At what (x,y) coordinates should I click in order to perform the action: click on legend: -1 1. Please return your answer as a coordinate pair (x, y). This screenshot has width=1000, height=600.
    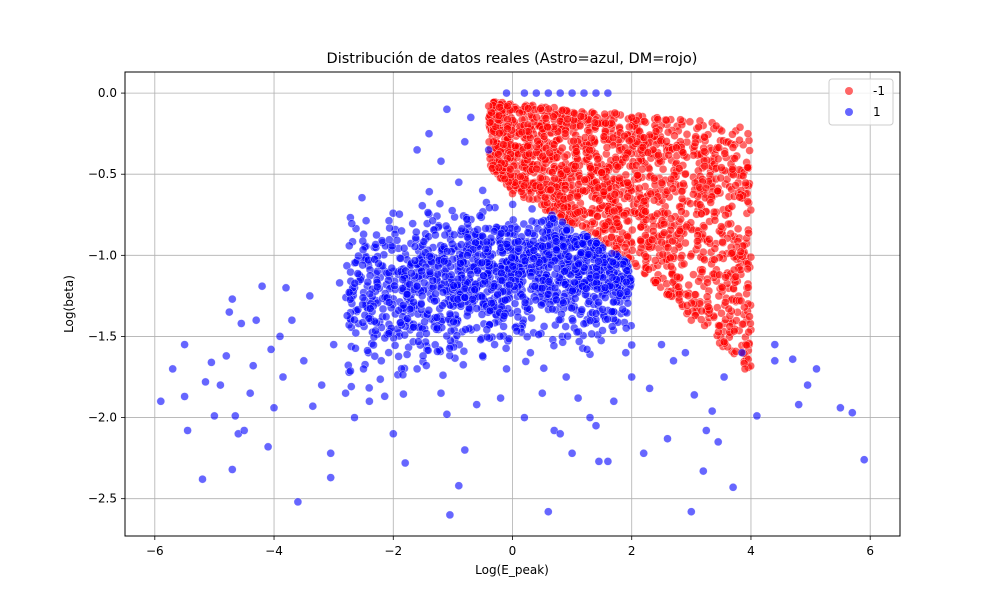
    Looking at the image, I should click on (861, 102).